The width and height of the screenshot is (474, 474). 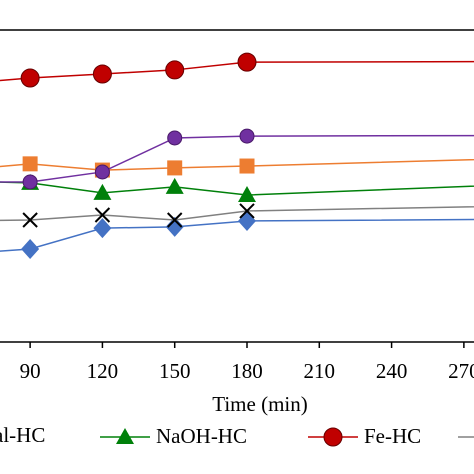 What do you see at coordinates (320, 371) in the screenshot?
I see `x-tick-label: 210` at bounding box center [320, 371].